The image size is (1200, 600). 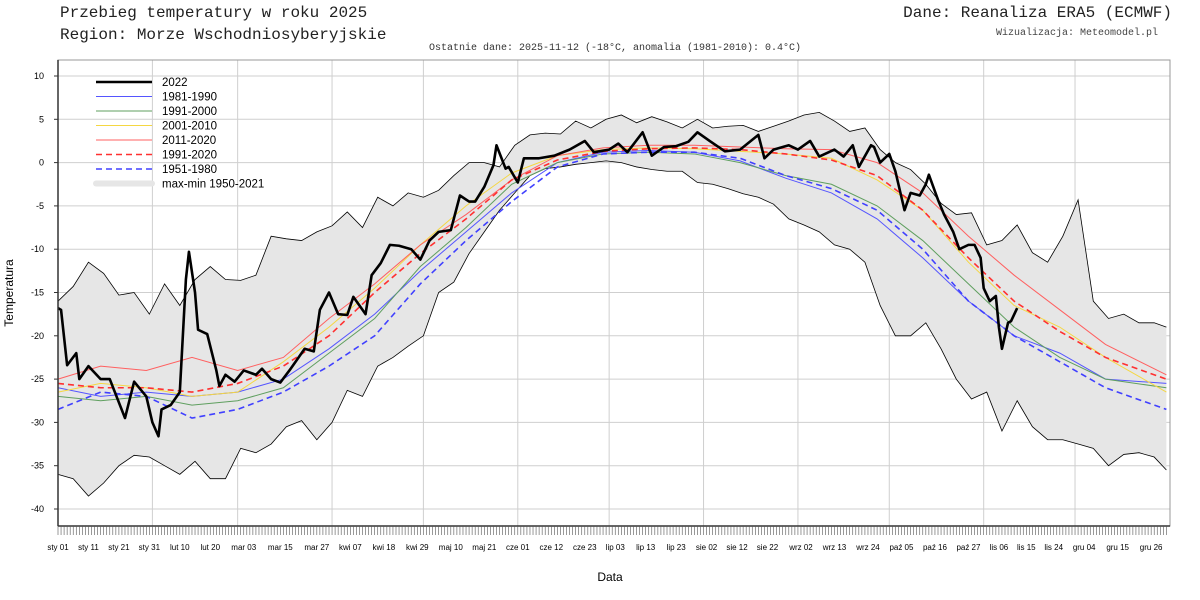 What do you see at coordinates (243, 547) in the screenshot?
I see `x-tick-label: mar 03` at bounding box center [243, 547].